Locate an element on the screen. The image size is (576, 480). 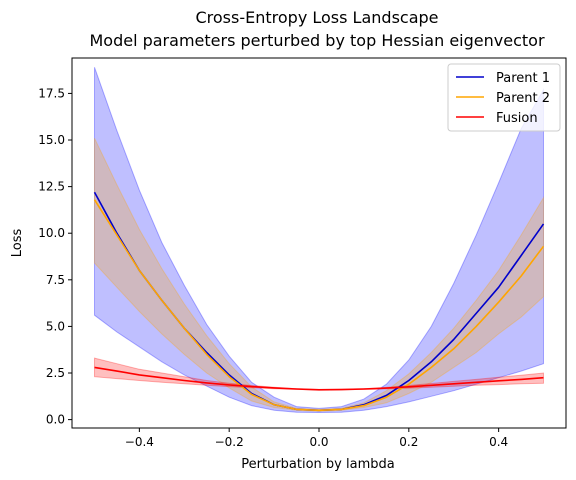
band-fusion is located at coordinates (319, 374).